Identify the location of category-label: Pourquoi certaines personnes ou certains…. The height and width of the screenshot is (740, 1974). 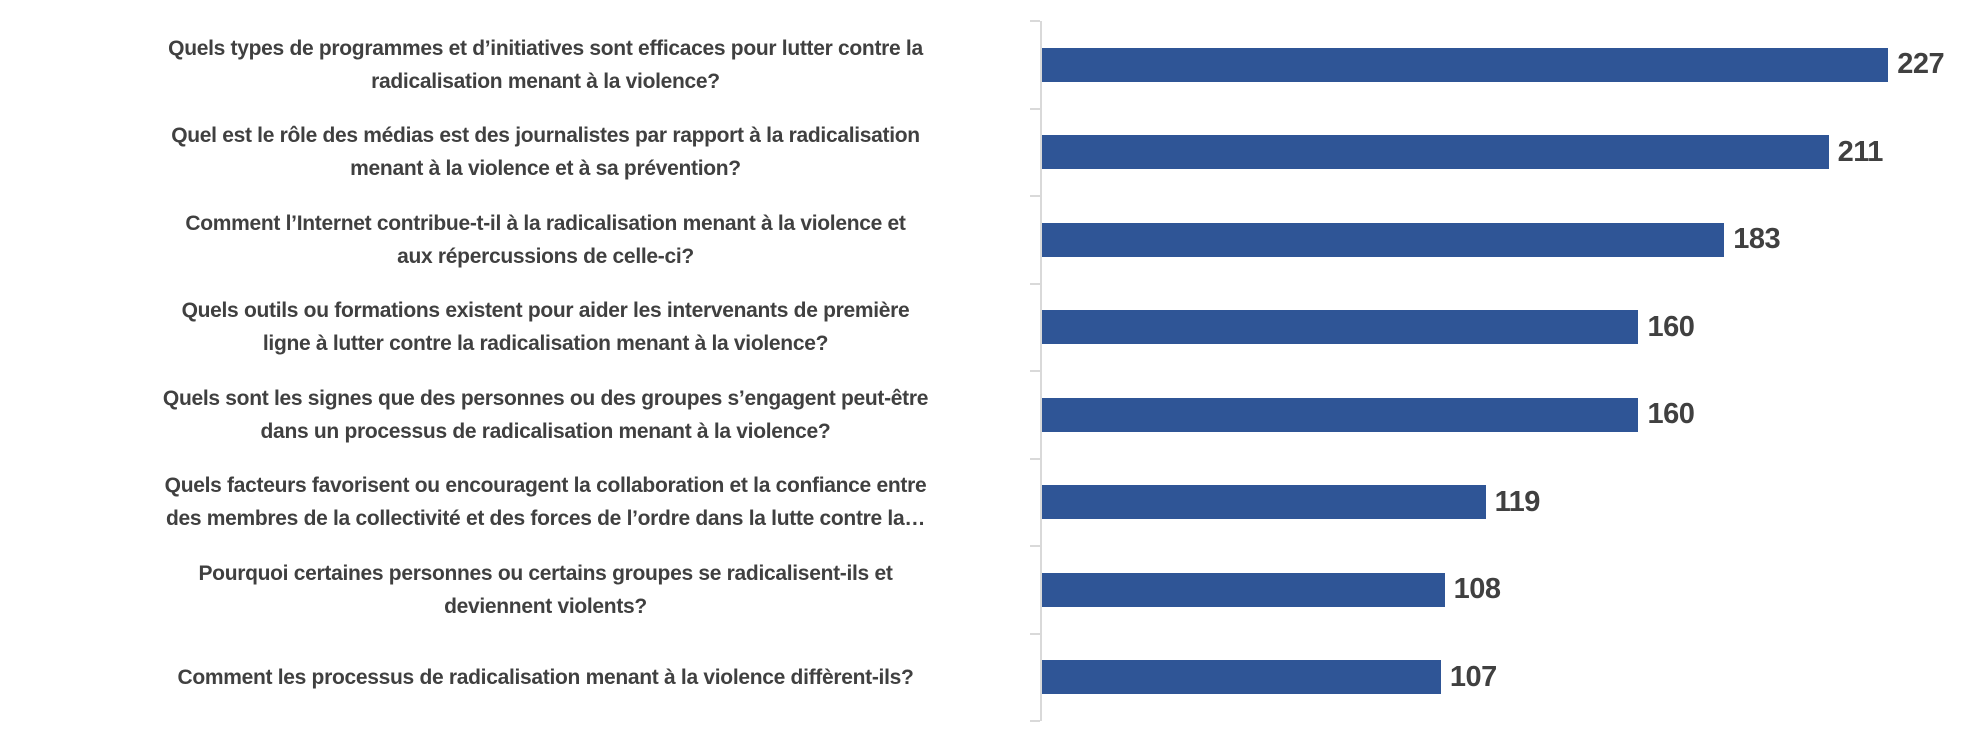
(545, 589).